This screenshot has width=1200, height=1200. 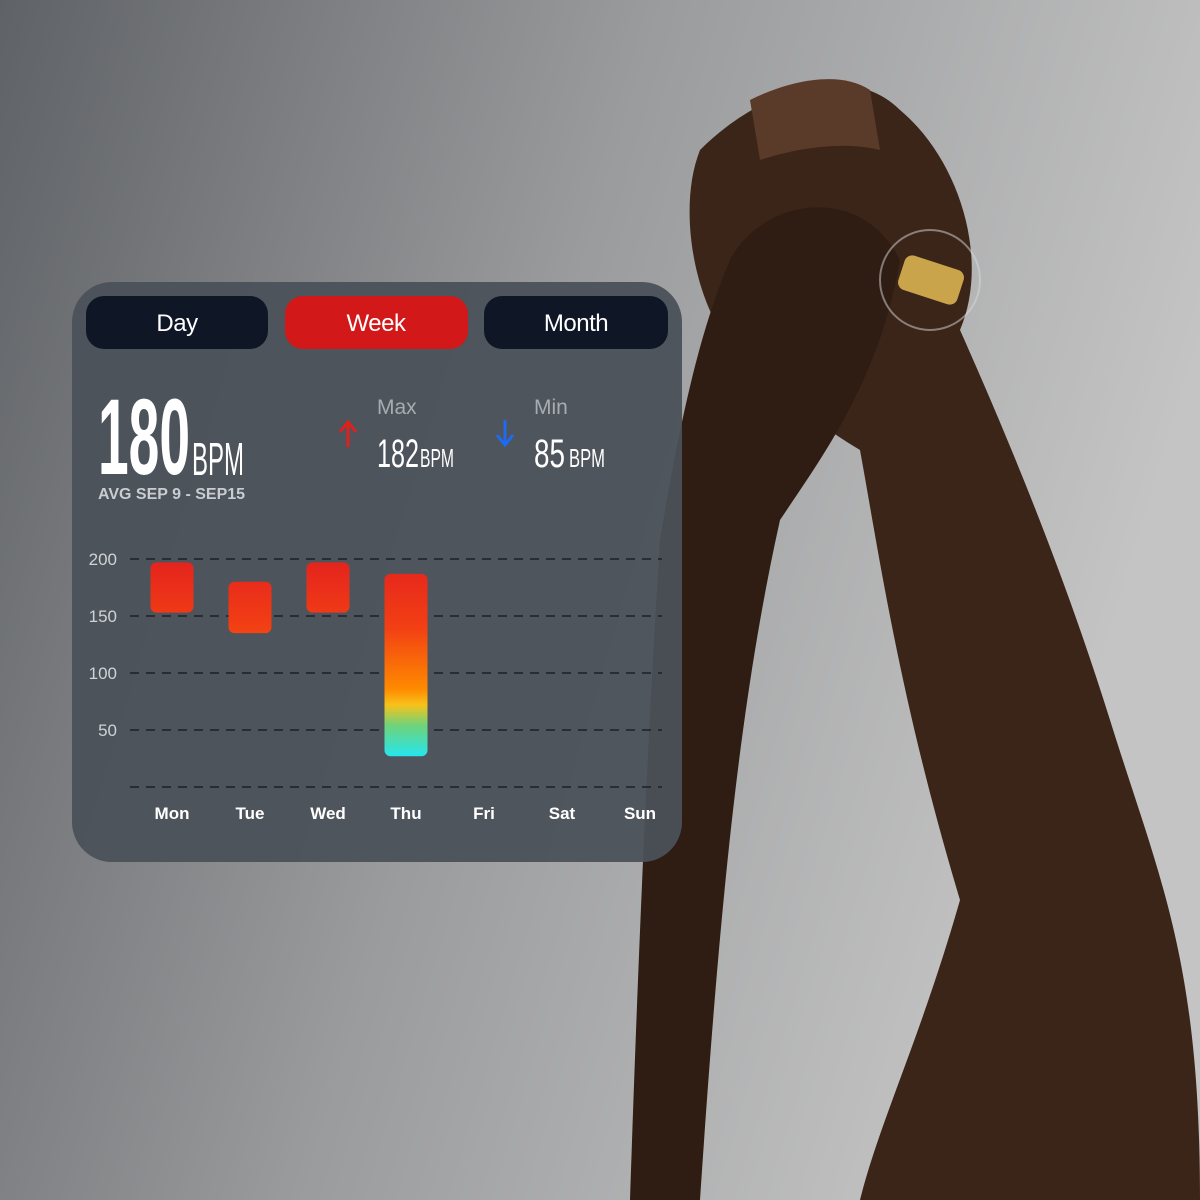 I want to click on tab-label: Month, so click(x=576, y=323).